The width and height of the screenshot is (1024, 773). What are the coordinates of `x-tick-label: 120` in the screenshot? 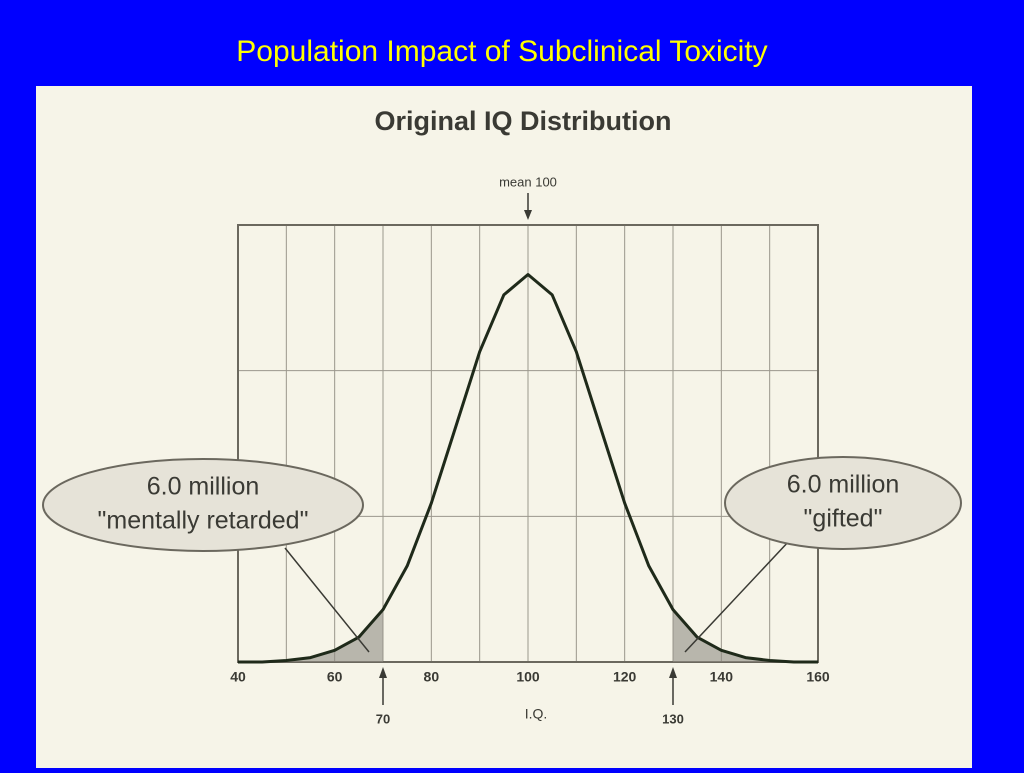 It's located at (625, 677).